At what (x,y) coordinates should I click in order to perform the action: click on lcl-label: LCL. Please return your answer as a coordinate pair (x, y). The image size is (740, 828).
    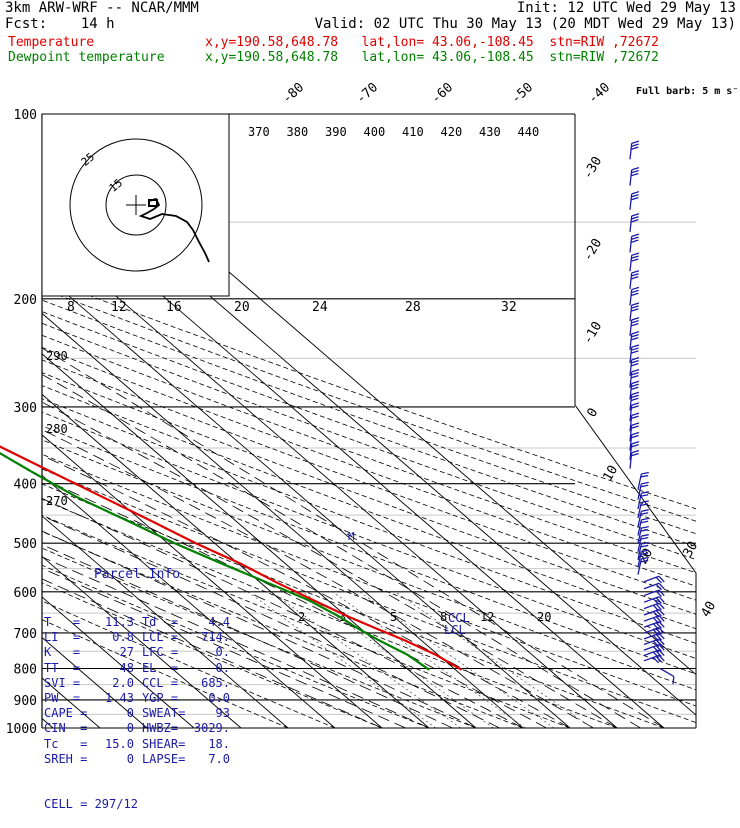
    Looking at the image, I should click on (455, 630).